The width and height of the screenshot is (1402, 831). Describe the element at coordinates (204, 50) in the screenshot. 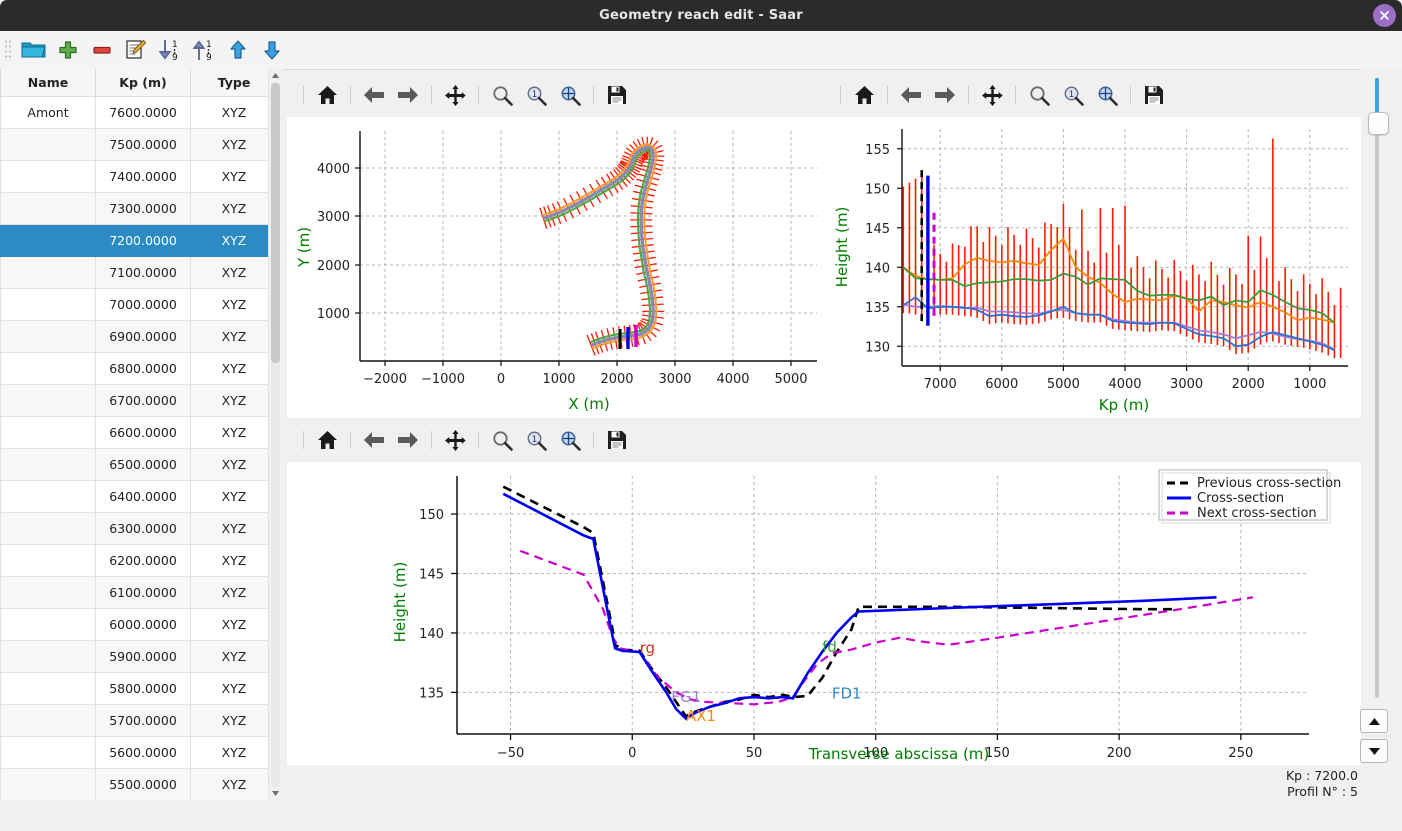

I see `sort-ascending-button: 1 9` at that location.